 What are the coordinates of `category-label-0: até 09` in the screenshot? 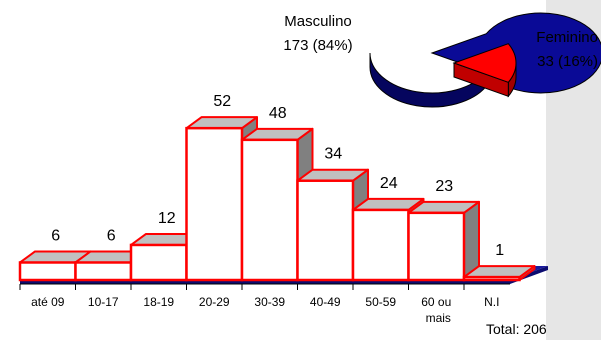 It's located at (48, 302).